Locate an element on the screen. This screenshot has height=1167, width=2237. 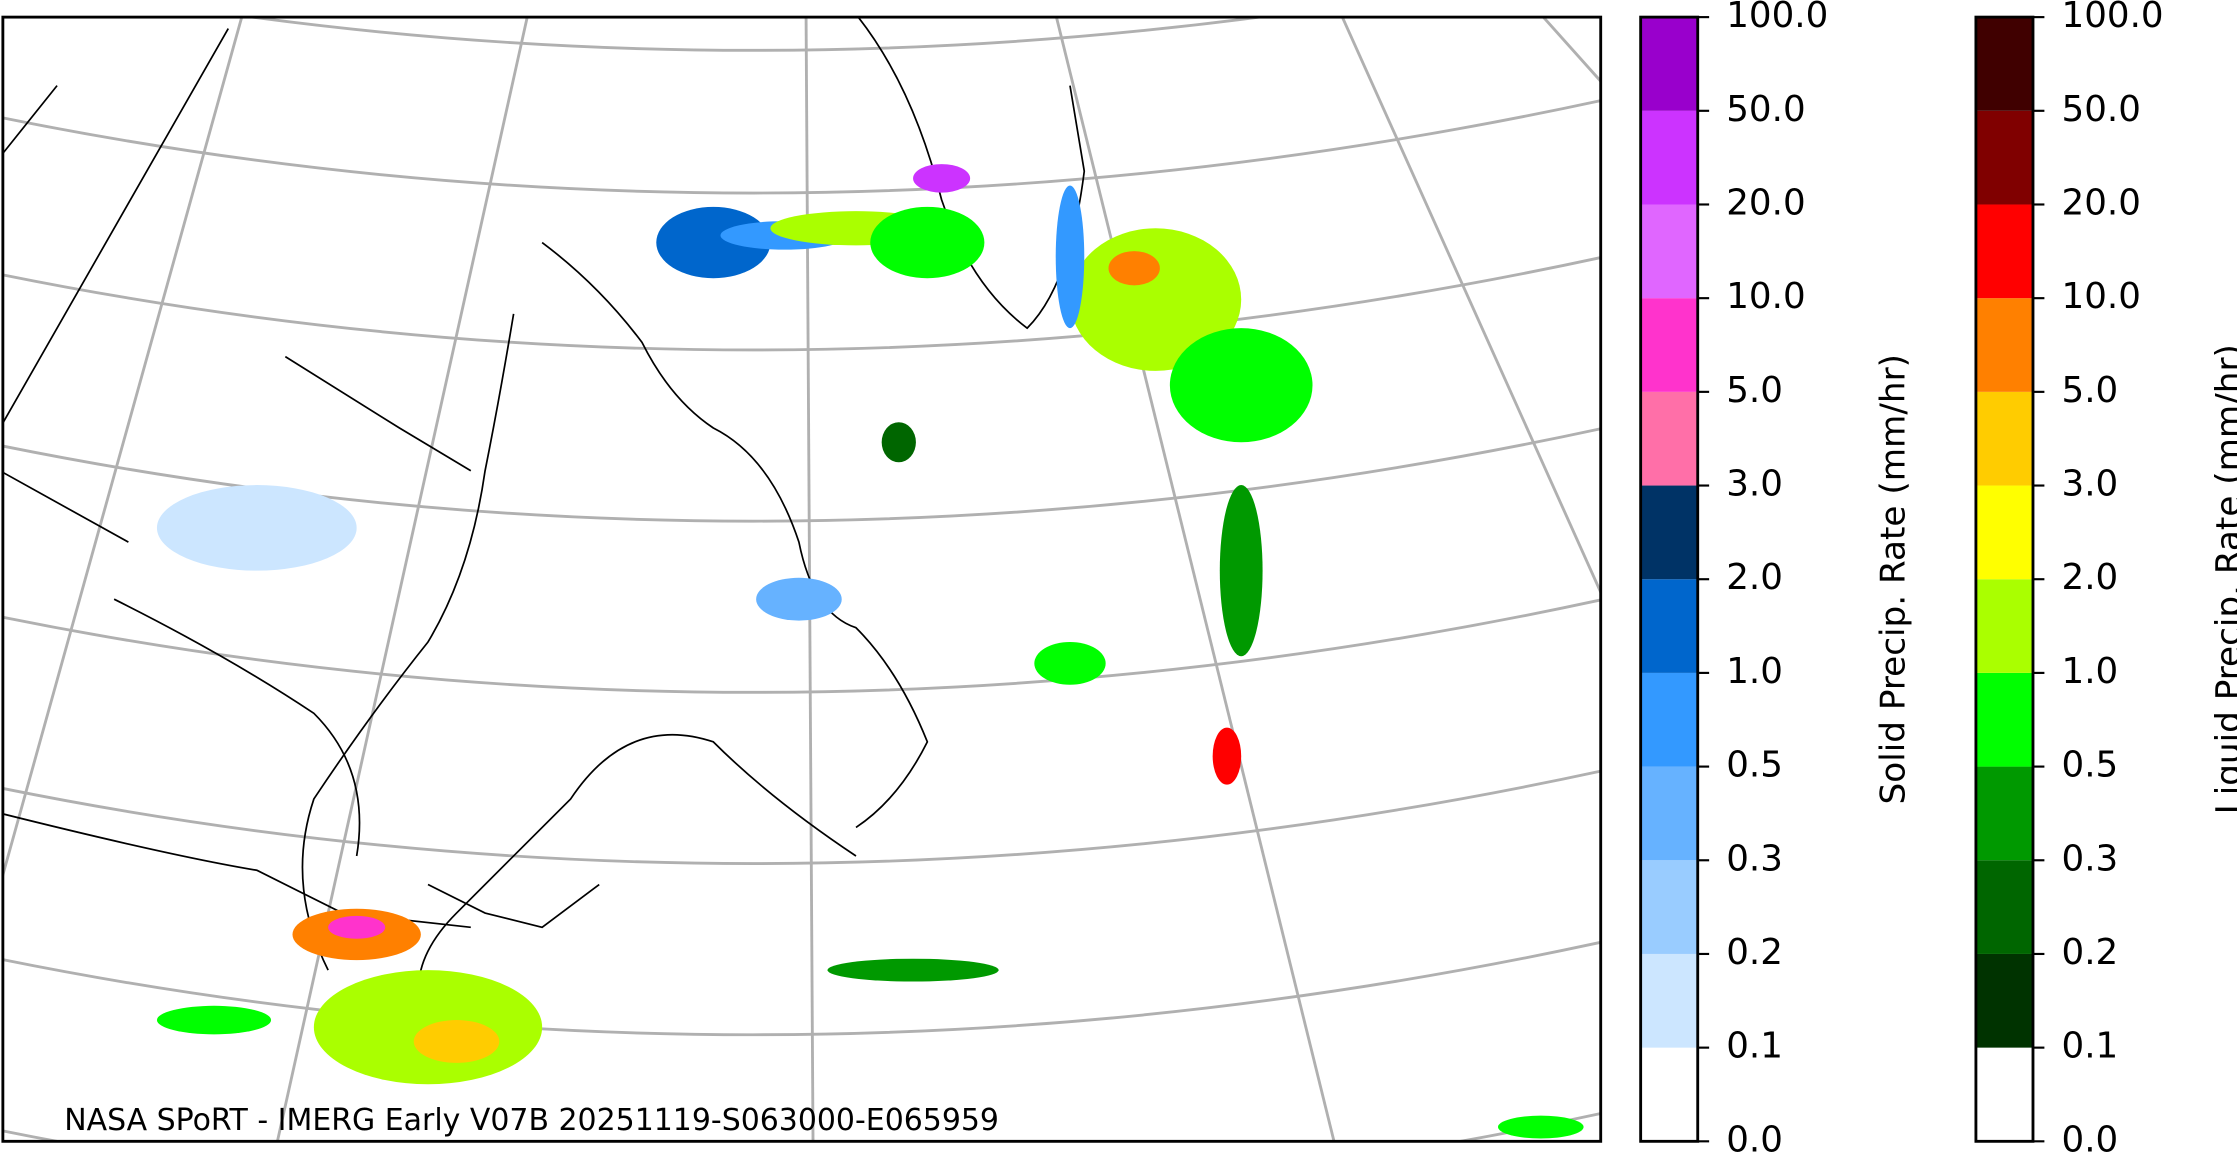
colorbar-title: Liquid Precip. Rate (mm/hr) is located at coordinates (2223, 579).